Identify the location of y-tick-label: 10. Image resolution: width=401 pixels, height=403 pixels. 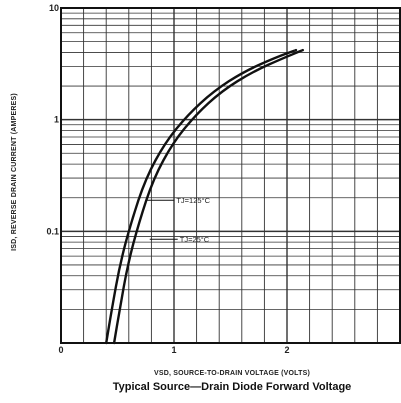
(54, 8).